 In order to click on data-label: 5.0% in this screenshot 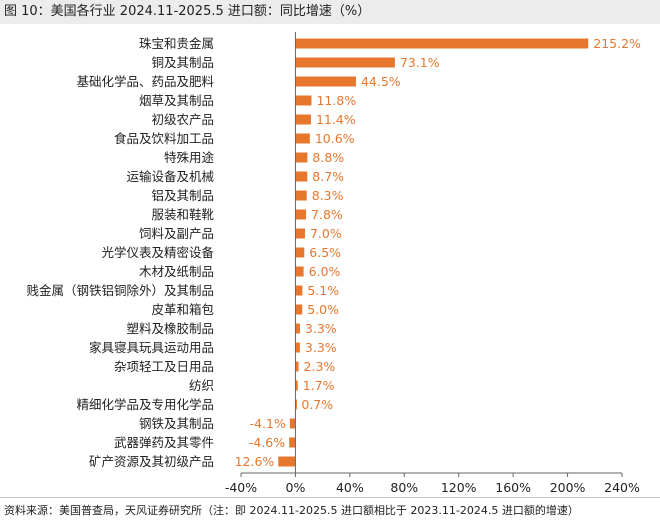, I will do `click(323, 309)`.